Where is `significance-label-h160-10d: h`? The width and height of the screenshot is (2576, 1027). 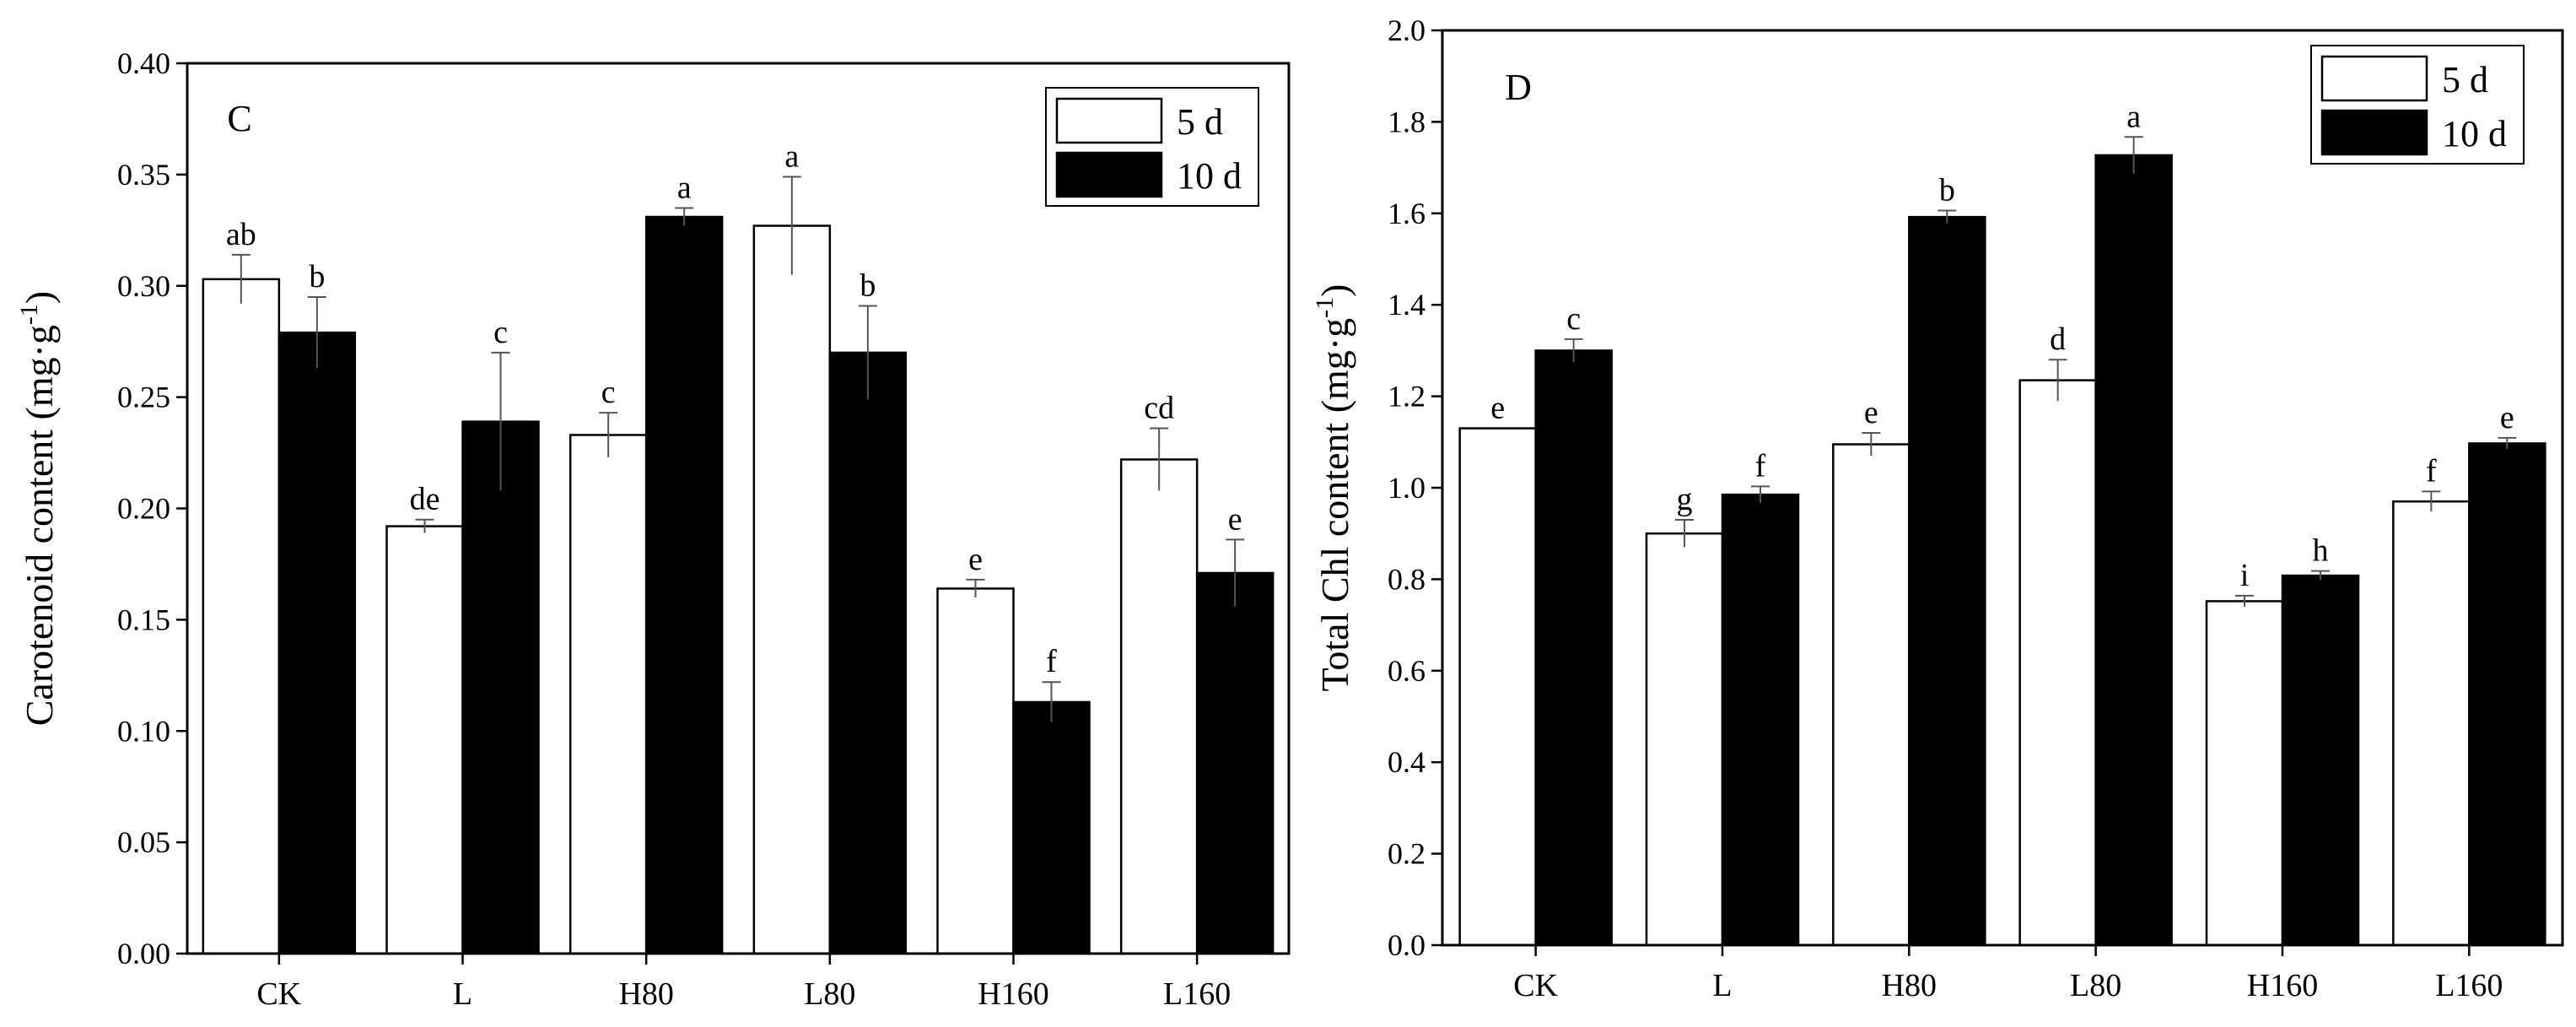 significance-label-h160-10d: h is located at coordinates (2321, 551).